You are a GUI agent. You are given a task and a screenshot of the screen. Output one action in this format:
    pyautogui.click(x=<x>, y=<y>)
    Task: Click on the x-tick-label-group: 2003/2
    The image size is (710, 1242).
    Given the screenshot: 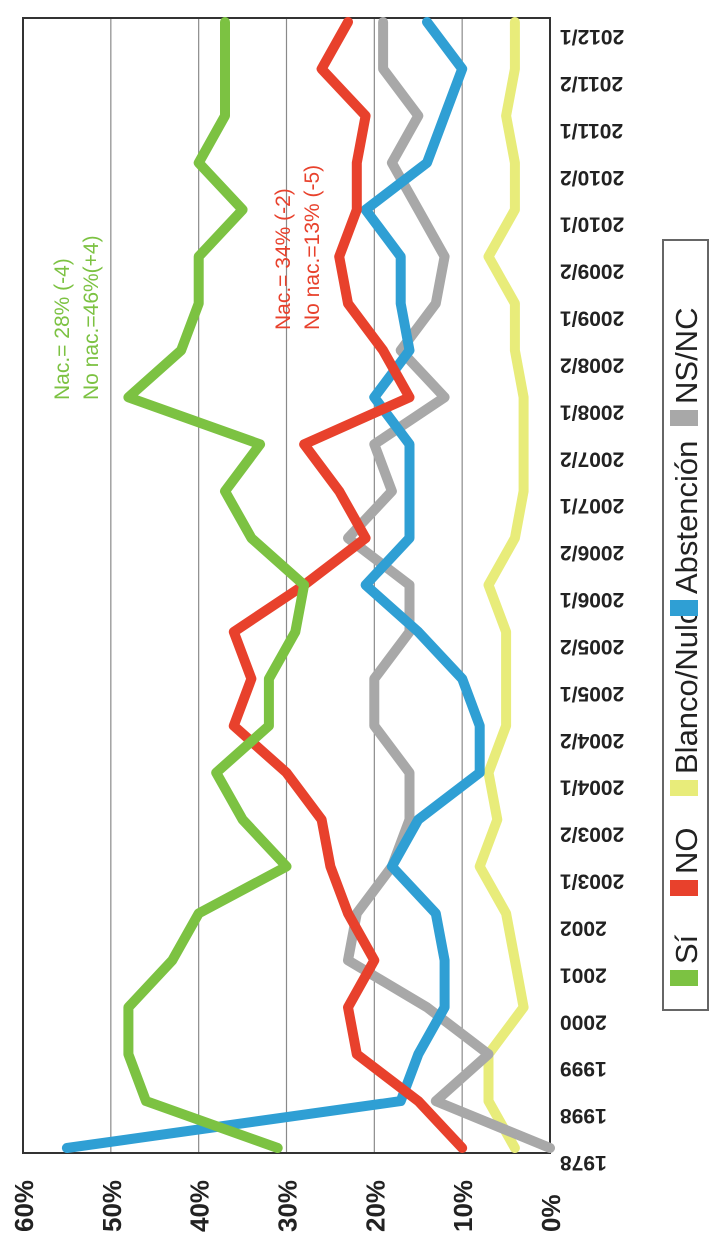 What is the action you would take?
    pyautogui.click(x=592, y=834)
    